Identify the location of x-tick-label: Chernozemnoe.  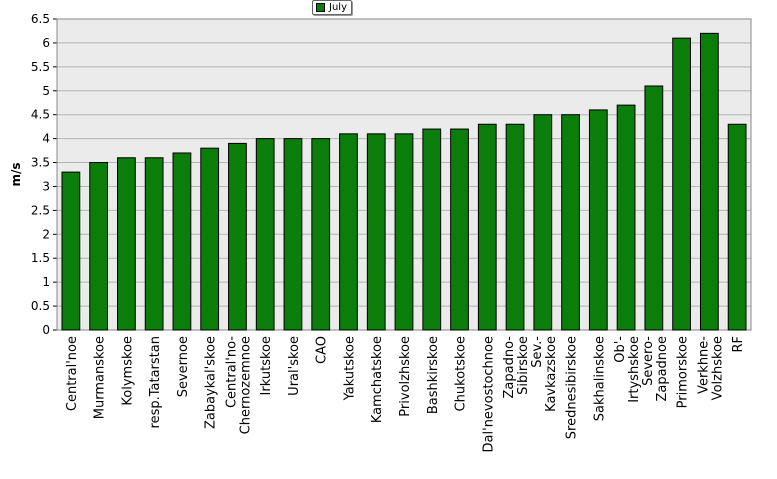
(245, 385).